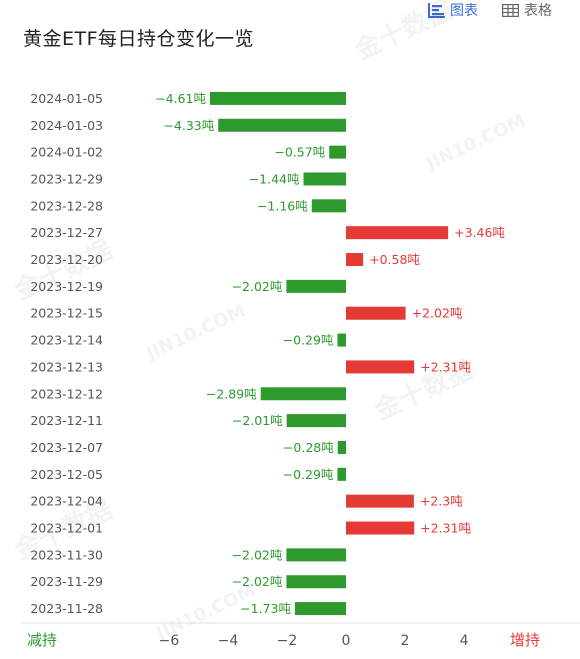 This screenshot has height=659, width=580. Describe the element at coordinates (282, 205) in the screenshot. I see `bar-value-label: −1.16吨` at that location.